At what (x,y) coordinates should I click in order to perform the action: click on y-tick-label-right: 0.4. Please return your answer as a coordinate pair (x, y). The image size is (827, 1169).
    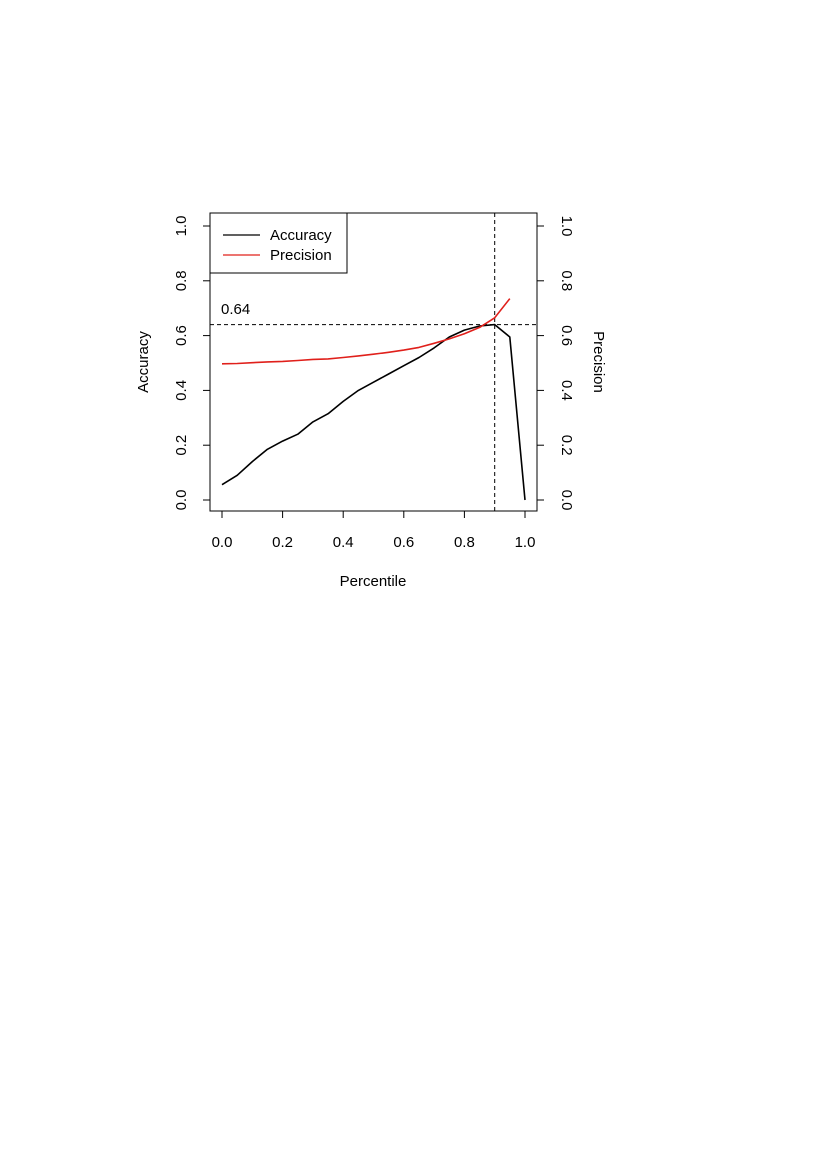
    Looking at the image, I should click on (566, 390).